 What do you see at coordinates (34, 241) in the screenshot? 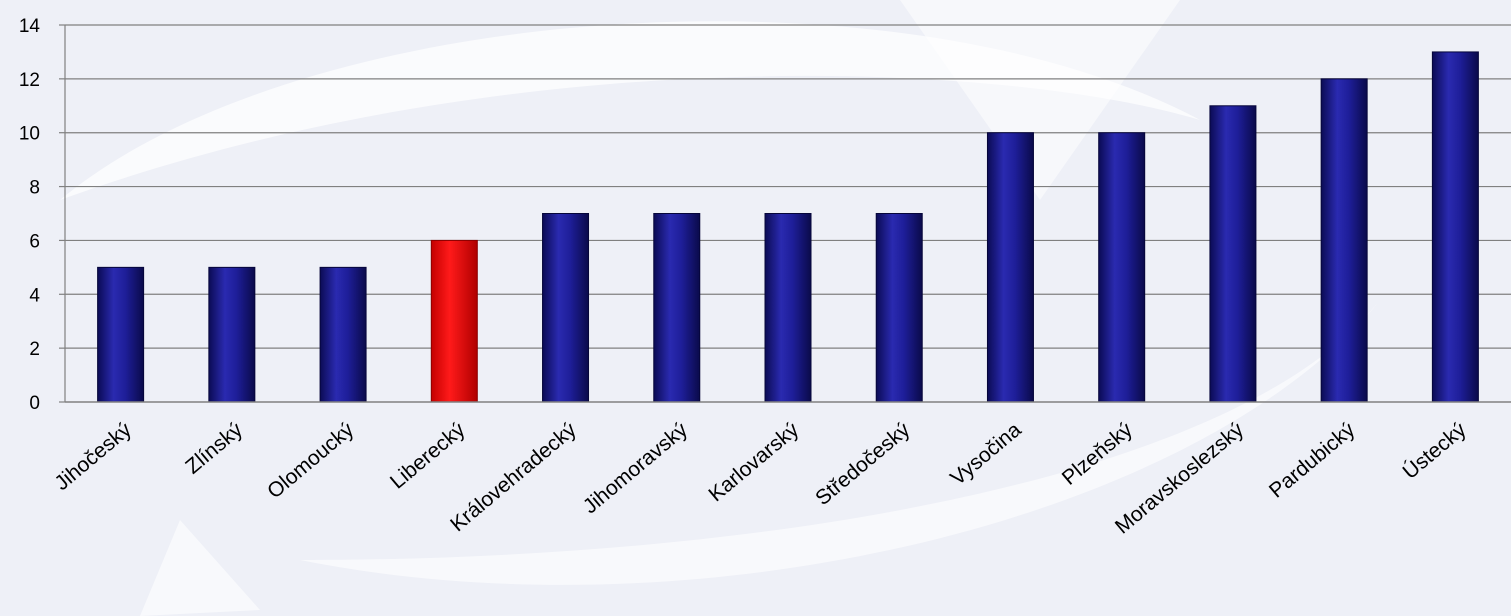
I see `y-tick-label: 6` at bounding box center [34, 241].